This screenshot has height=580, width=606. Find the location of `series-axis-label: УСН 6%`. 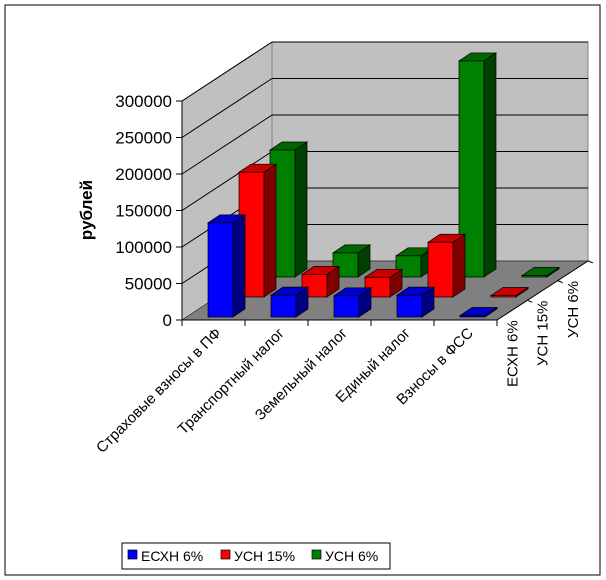

series-axis-label: УСН 6% is located at coordinates (573, 309).